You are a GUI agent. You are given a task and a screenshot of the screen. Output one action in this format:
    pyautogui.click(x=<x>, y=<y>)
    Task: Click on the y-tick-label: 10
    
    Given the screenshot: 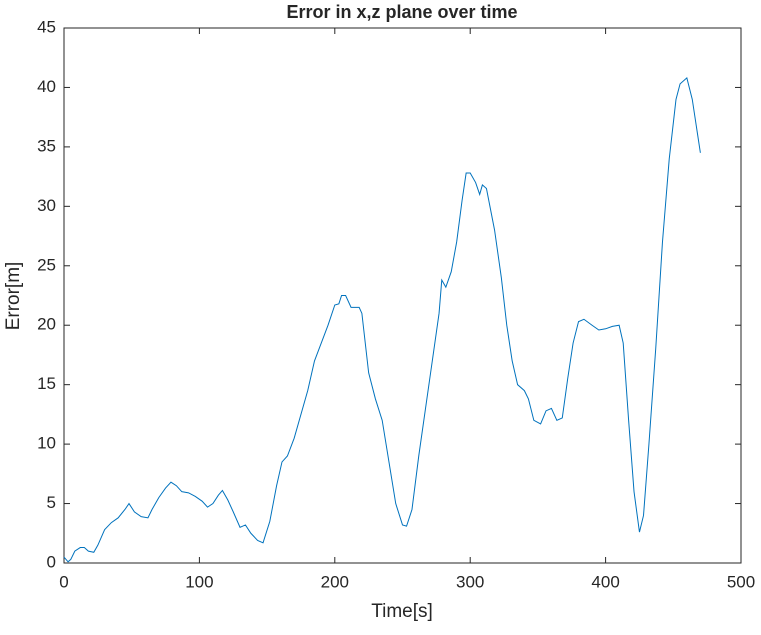 What is the action you would take?
    pyautogui.click(x=46, y=443)
    